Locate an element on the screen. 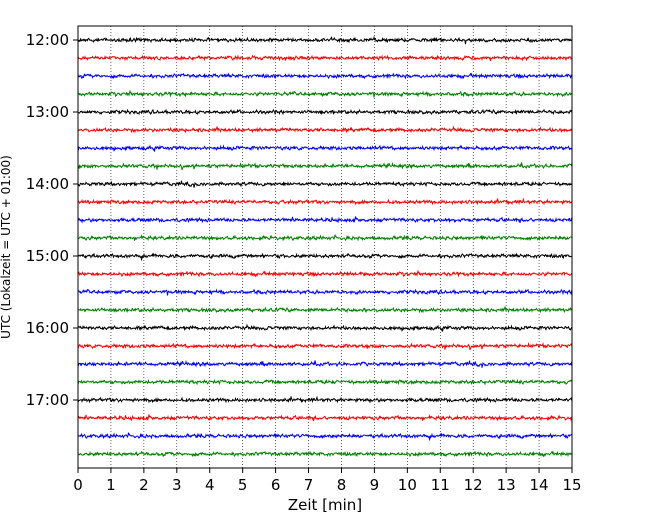 The image size is (650, 520). x-axis-title: Zeit [min] is located at coordinates (325, 505).